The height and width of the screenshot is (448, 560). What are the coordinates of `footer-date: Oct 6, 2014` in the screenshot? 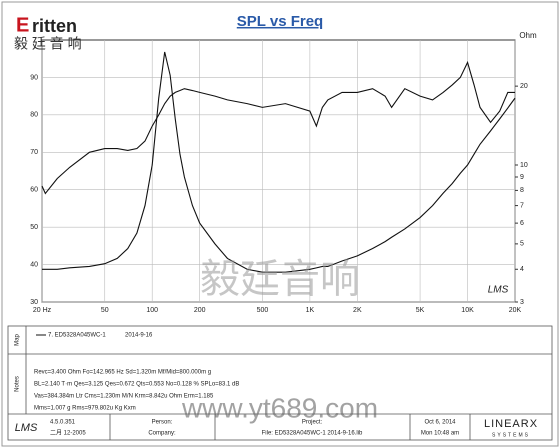 It's located at (440, 423).